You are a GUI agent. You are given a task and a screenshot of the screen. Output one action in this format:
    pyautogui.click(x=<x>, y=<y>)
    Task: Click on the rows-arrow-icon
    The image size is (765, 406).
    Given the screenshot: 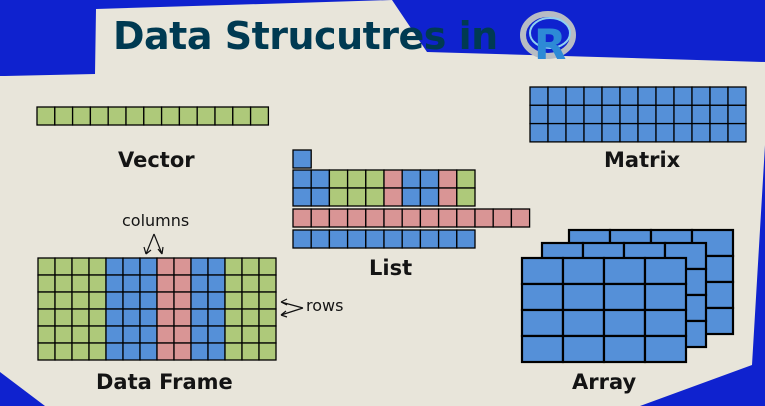 What is the action you would take?
    pyautogui.click(x=292, y=308)
    